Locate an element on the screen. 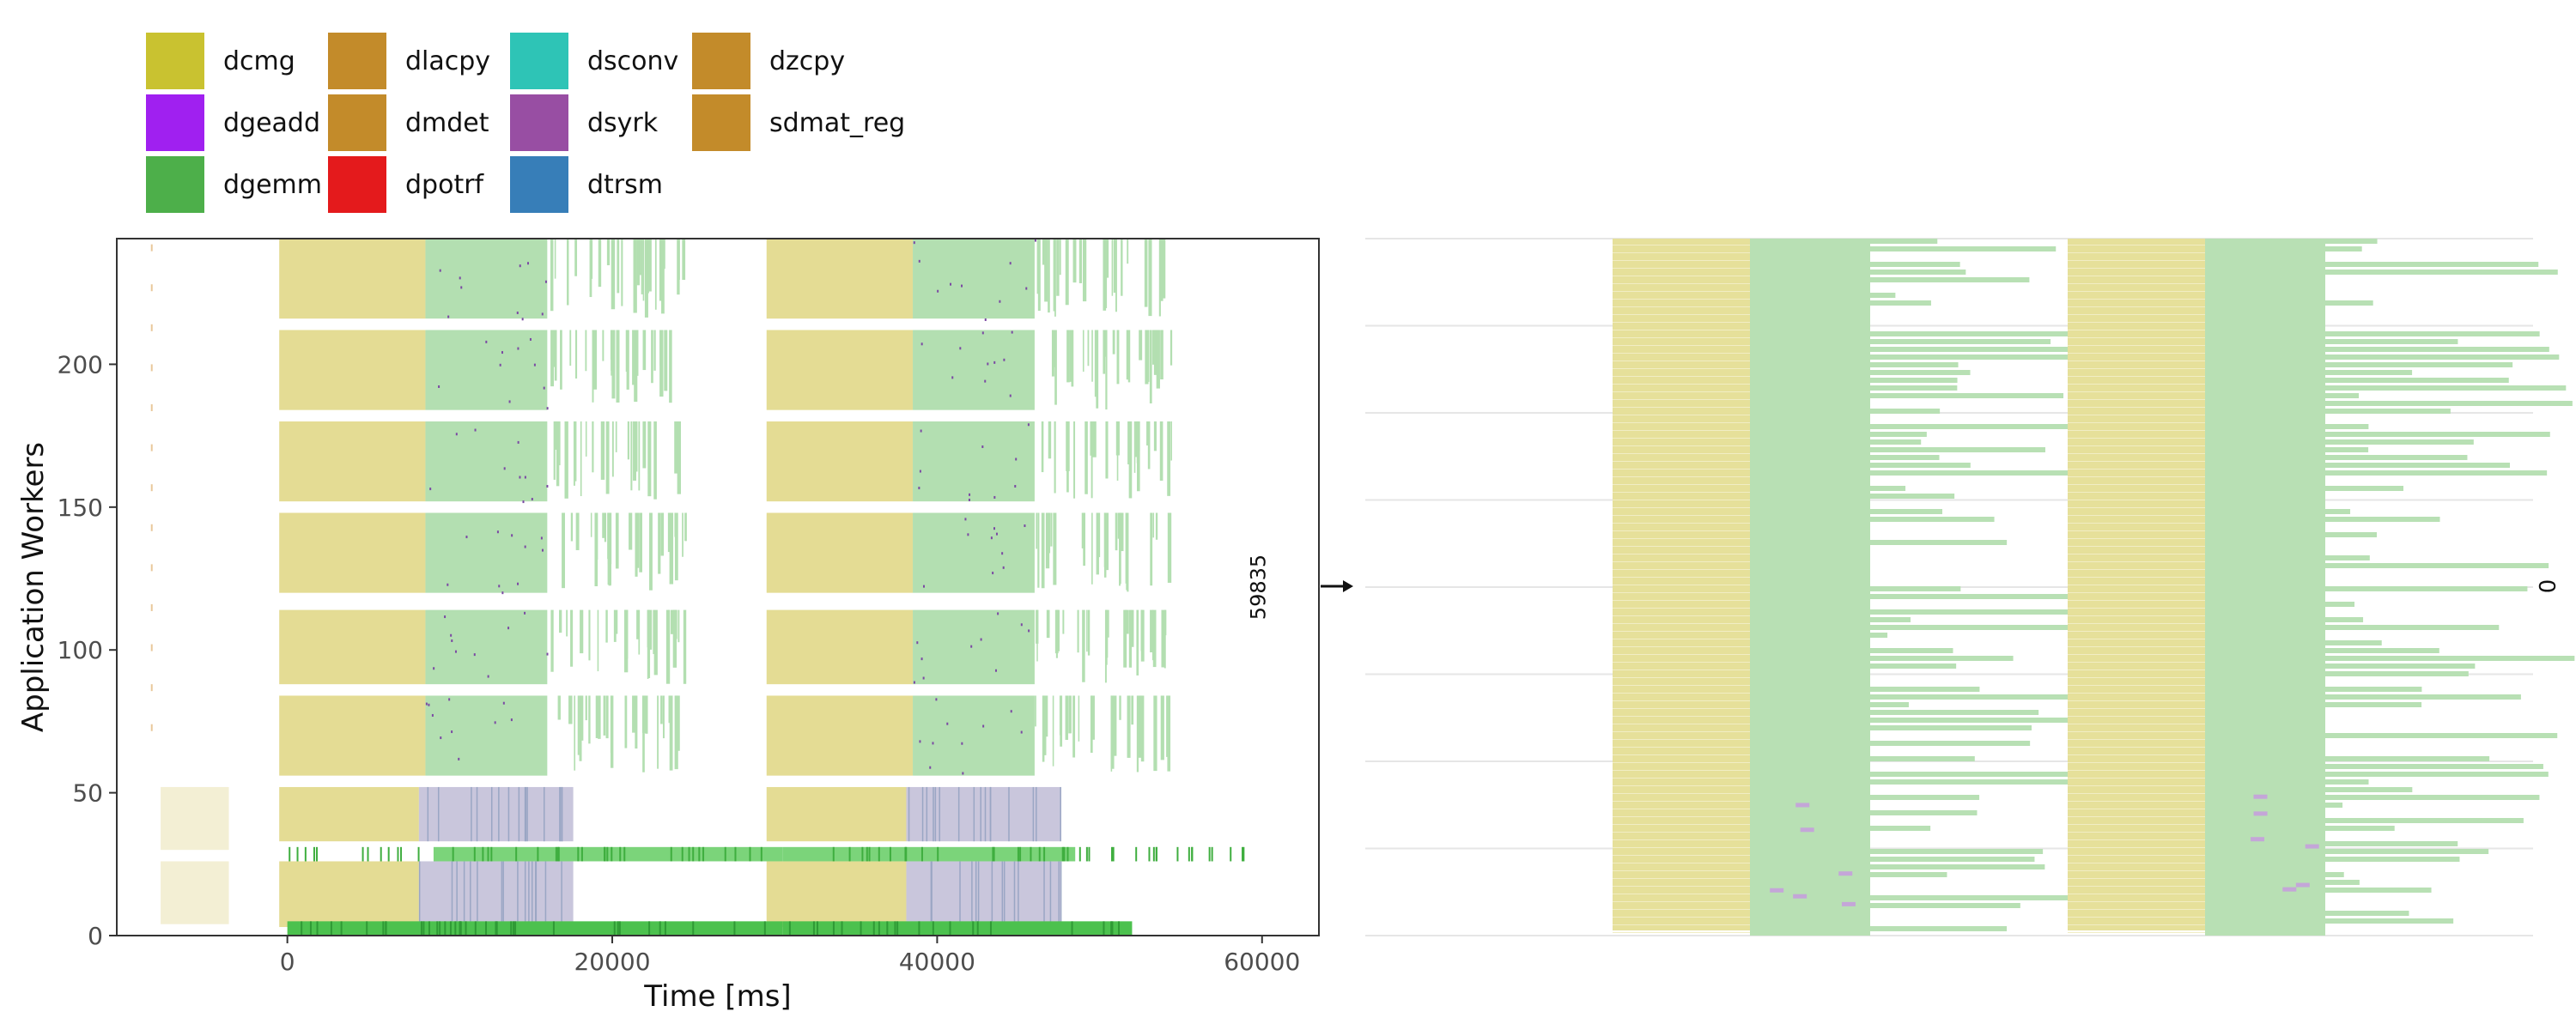  legend-item-dmdet: dmdet is located at coordinates (409, 122).